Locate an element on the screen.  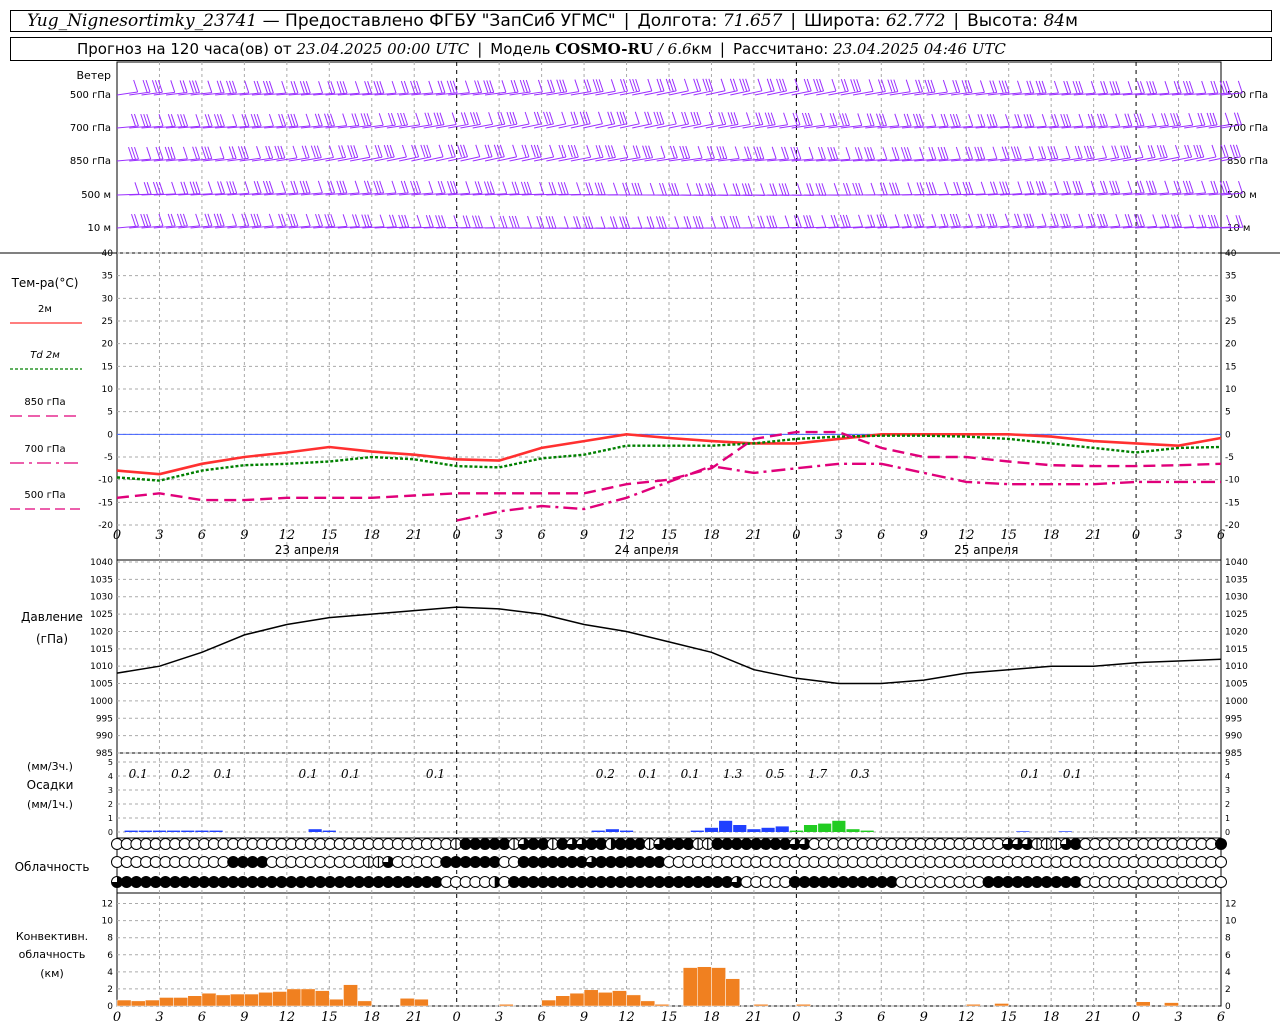
wind-level-label: 850 гПа is located at coordinates (90, 161).